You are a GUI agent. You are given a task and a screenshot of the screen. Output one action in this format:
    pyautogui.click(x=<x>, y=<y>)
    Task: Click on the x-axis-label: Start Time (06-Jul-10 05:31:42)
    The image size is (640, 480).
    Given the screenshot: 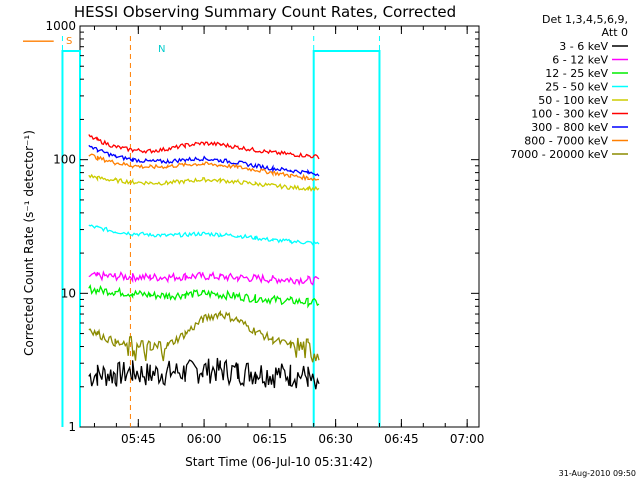 What is the action you would take?
    pyautogui.click(x=279, y=462)
    